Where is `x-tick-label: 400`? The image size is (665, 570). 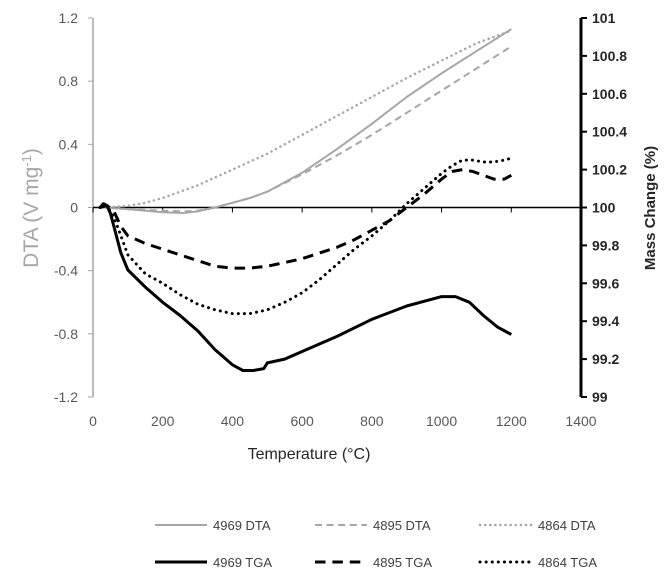
x-tick-label: 400 is located at coordinates (233, 421).